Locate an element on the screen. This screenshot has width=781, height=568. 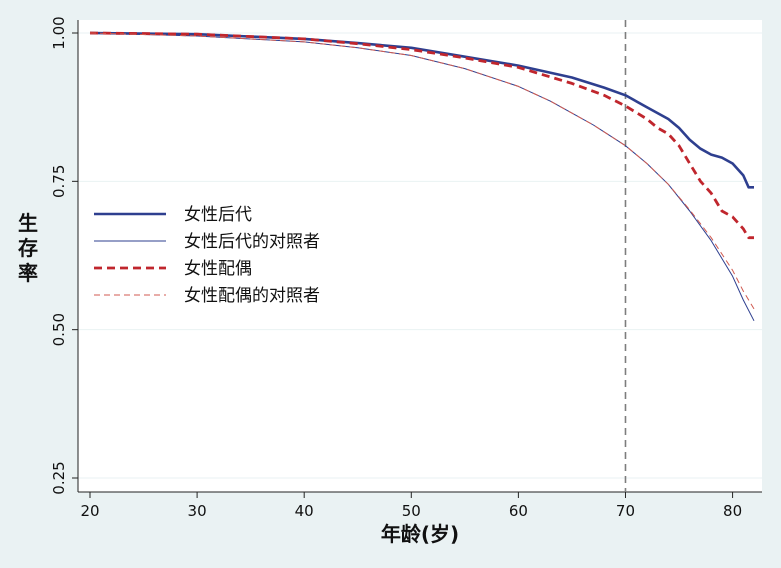
legend-label: 女性后代的对照者 is located at coordinates (252, 242).